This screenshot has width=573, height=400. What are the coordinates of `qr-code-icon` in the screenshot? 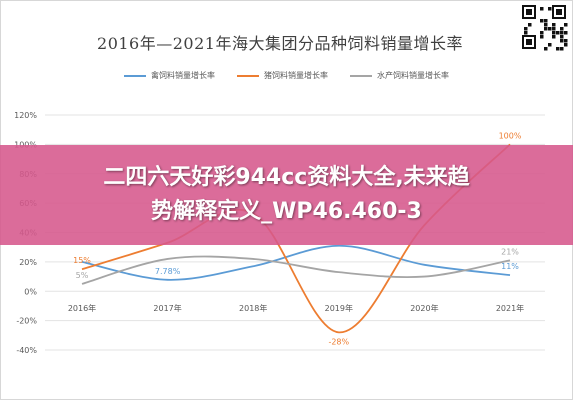 It's located at (544, 27).